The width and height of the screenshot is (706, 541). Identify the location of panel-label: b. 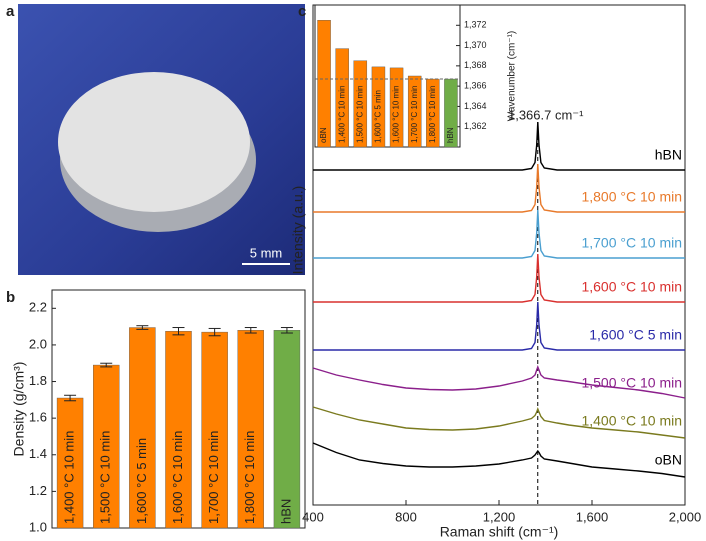
(10, 297).